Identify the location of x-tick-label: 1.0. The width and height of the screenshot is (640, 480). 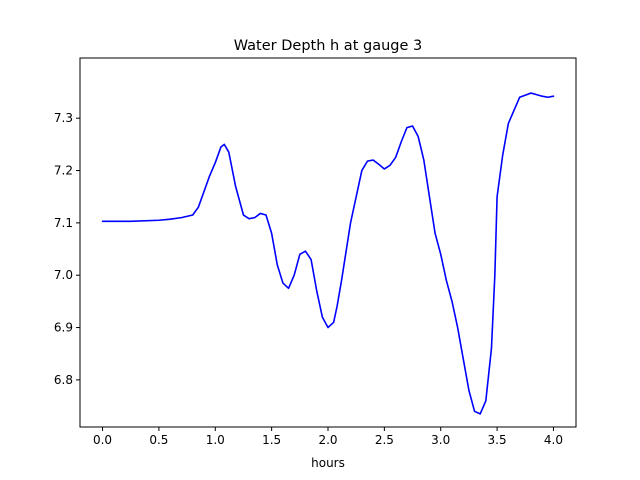
(215, 440).